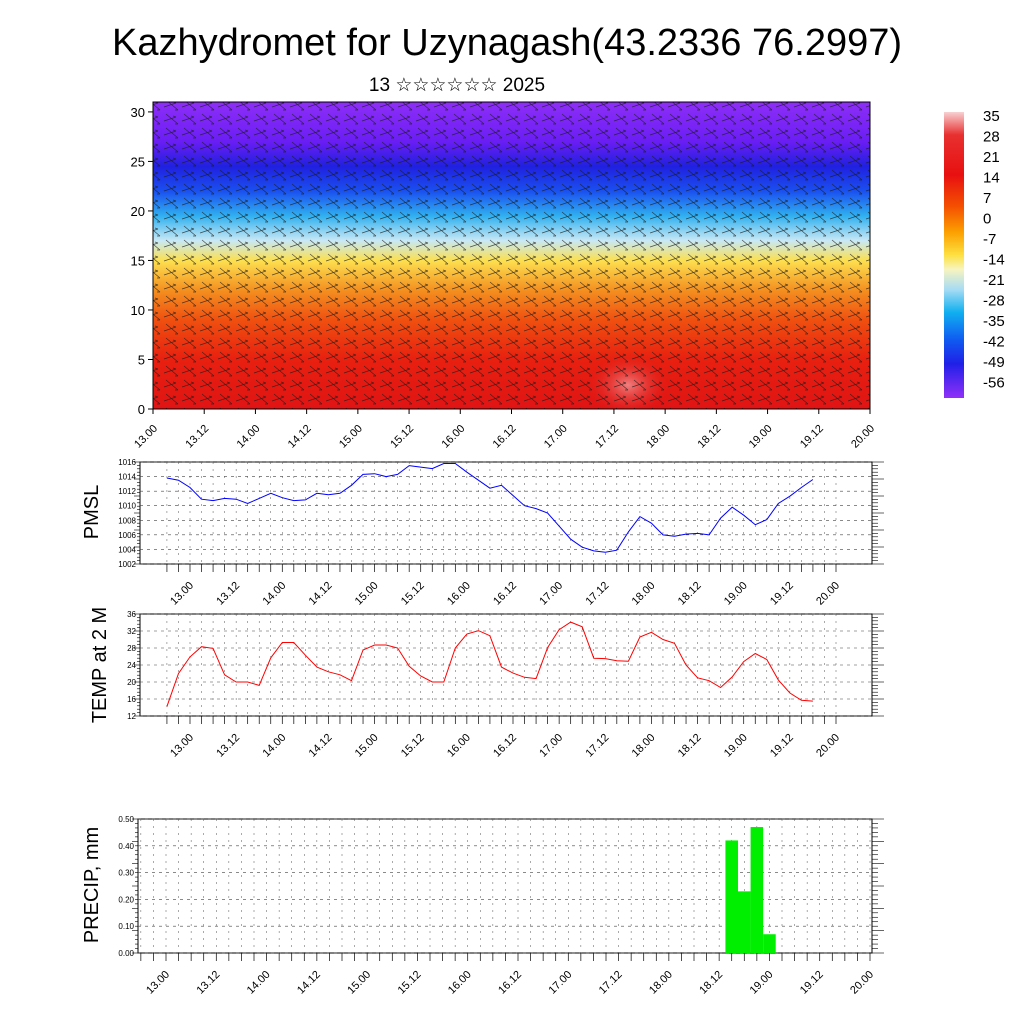 The height and width of the screenshot is (1029, 1024). What do you see at coordinates (321, 594) in the screenshot?
I see `pmsl-xtick-label: 14.12` at bounding box center [321, 594].